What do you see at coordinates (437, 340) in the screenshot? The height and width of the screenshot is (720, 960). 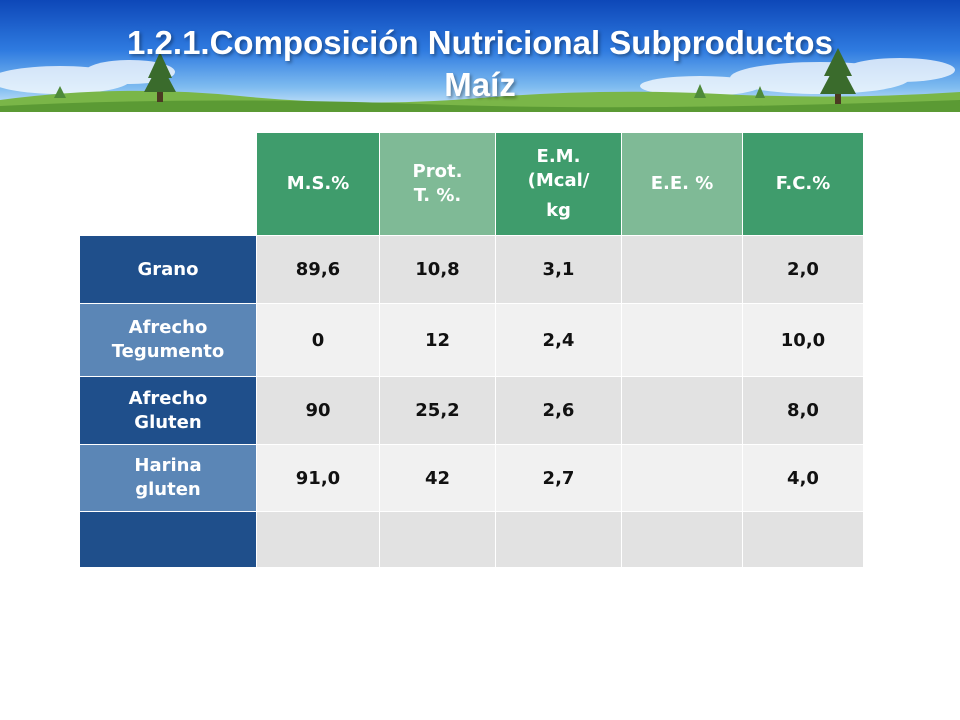 I see `cell-afrecho-tegumento-prot: 12` at bounding box center [437, 340].